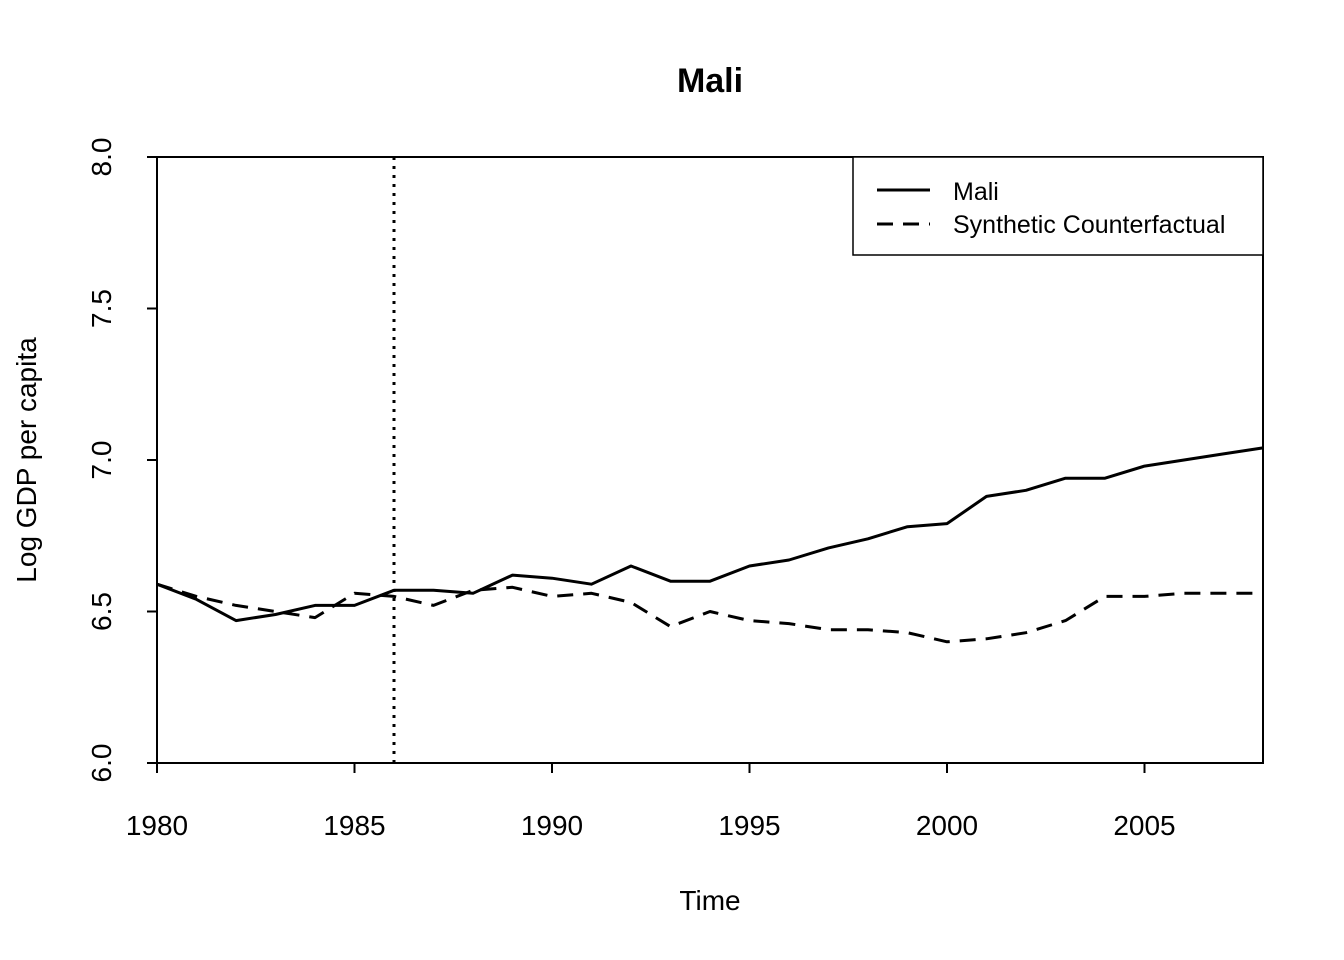 The image size is (1344, 960). I want to click on x-tick-label-1985: 1985, so click(354, 825).